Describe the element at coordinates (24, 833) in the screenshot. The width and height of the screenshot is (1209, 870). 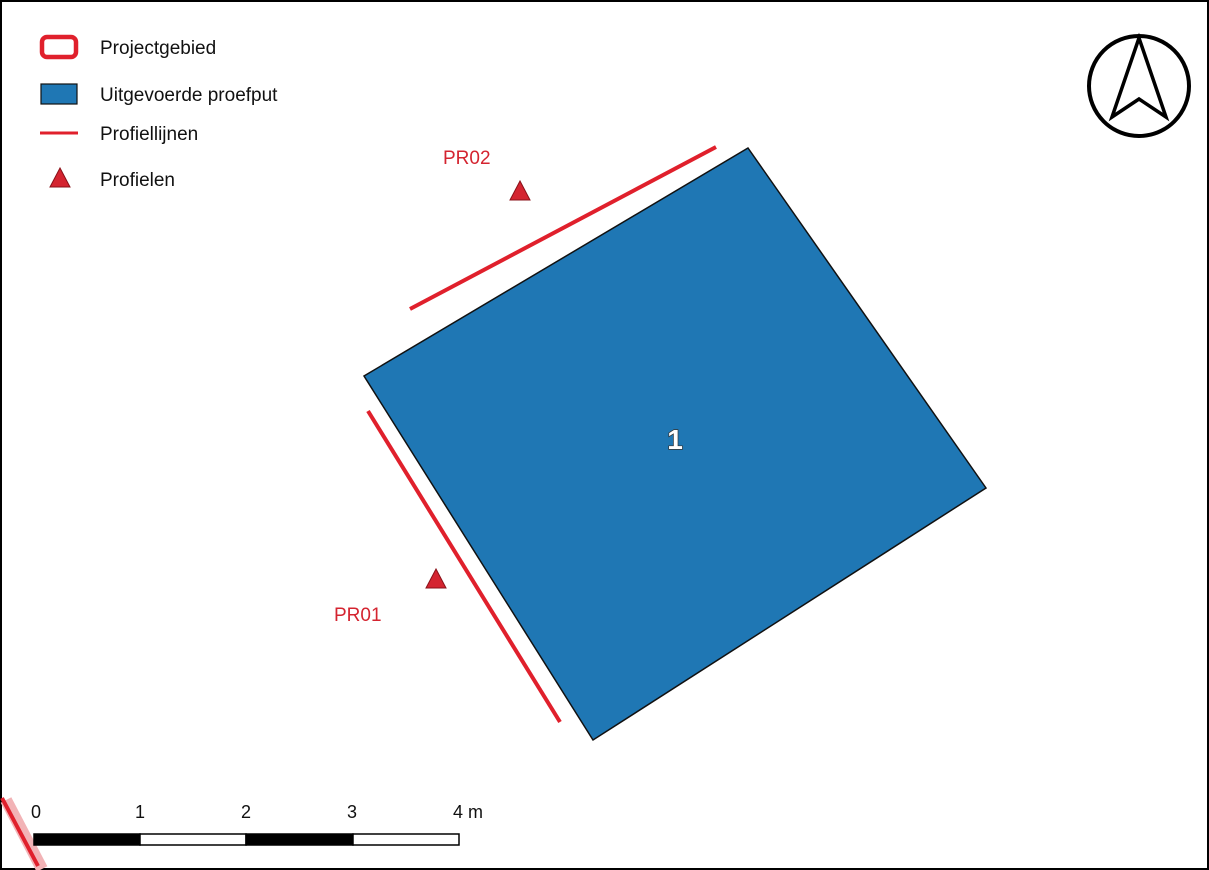
I see `project-boundary` at that location.